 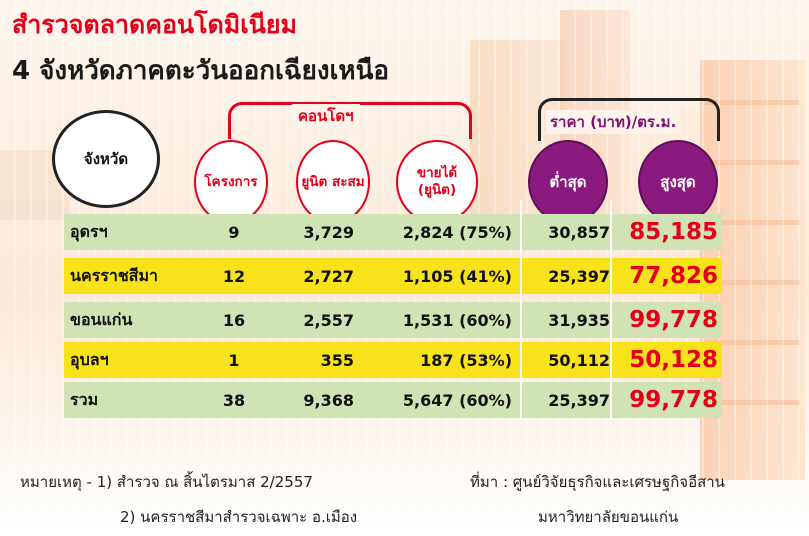 What do you see at coordinates (579, 320) in the screenshot?
I see `cell-min-price: 31,935` at bounding box center [579, 320].